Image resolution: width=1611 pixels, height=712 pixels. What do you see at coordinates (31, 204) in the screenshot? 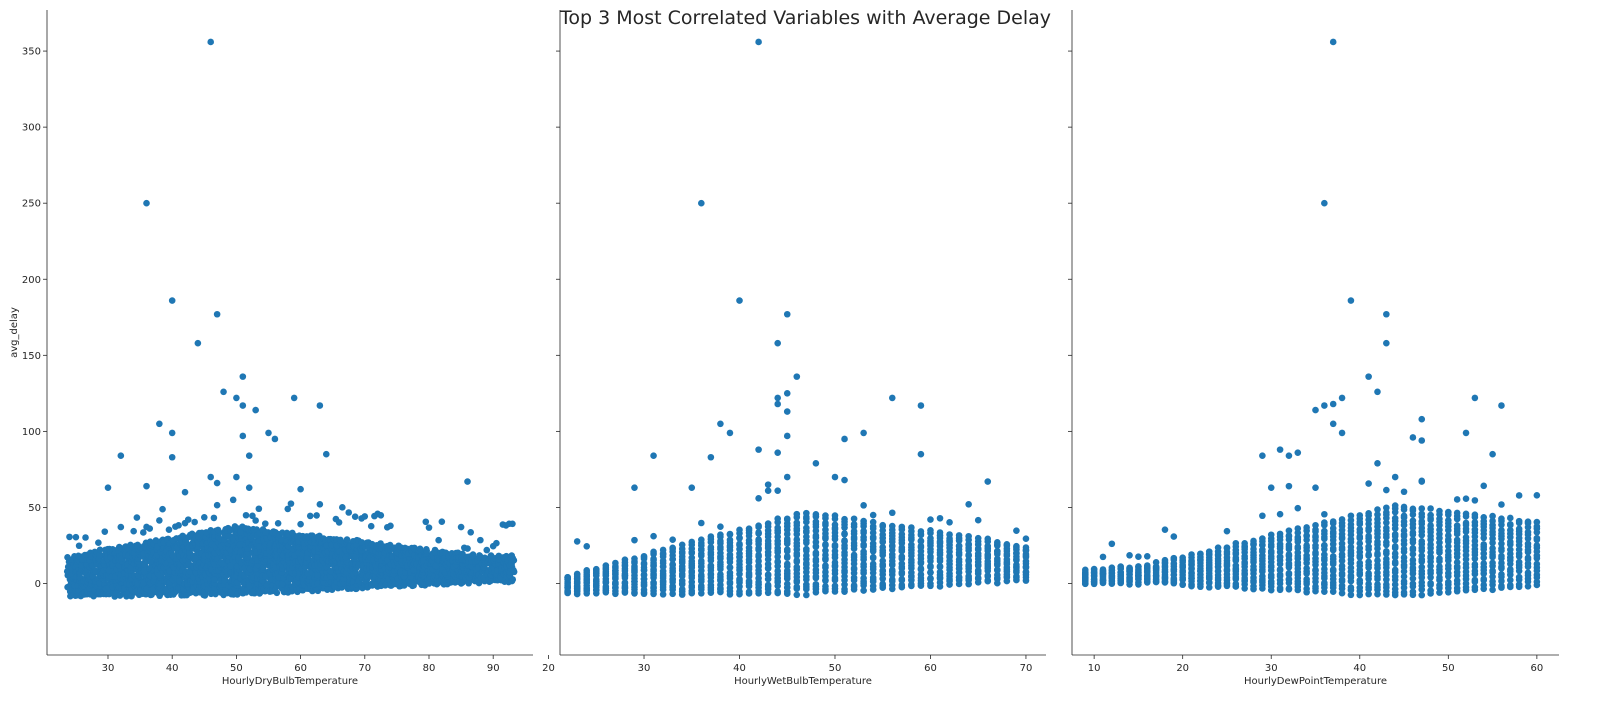
I see `y-tick-label: 250` at bounding box center [31, 204].